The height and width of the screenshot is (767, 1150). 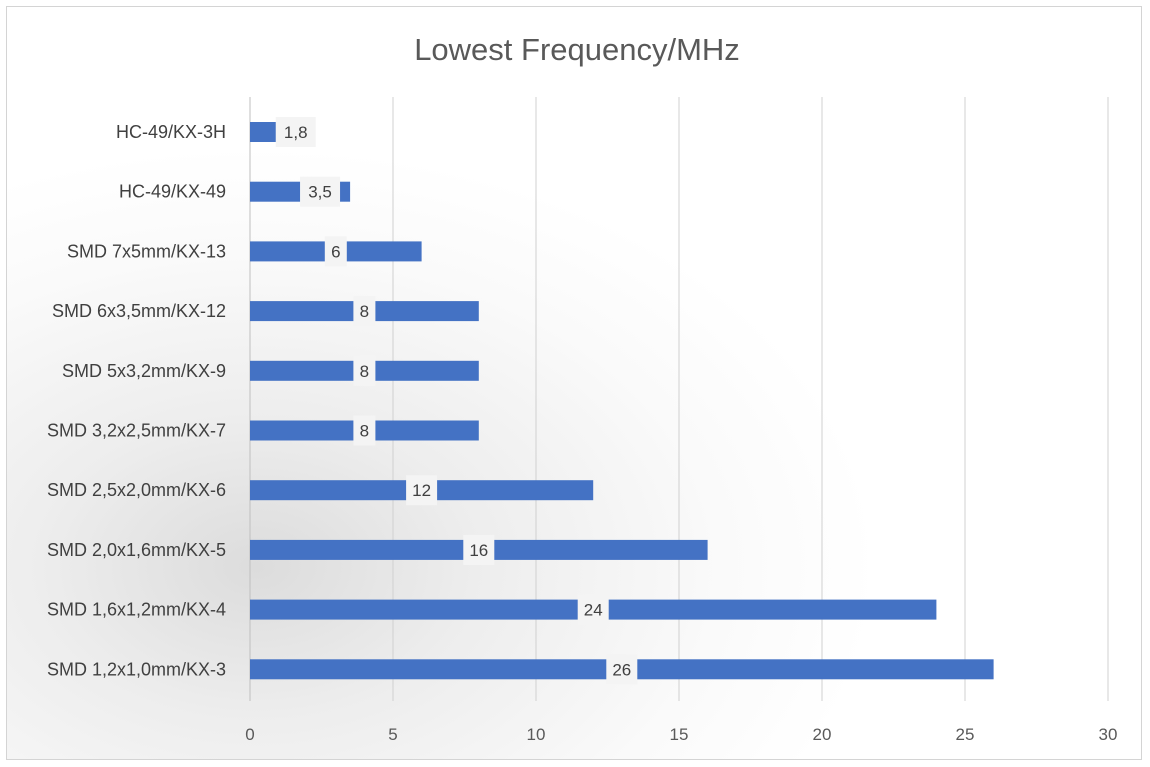 What do you see at coordinates (172, 192) in the screenshot?
I see `category-label: HC-49/KX-49` at bounding box center [172, 192].